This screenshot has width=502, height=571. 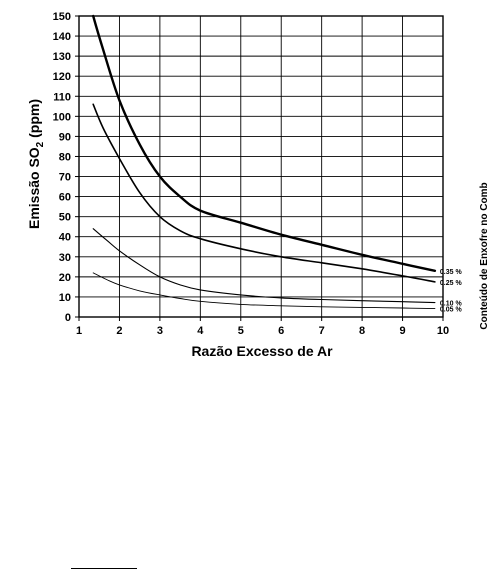 I want to click on y-tick-label-70: 70, so click(x=65, y=178).